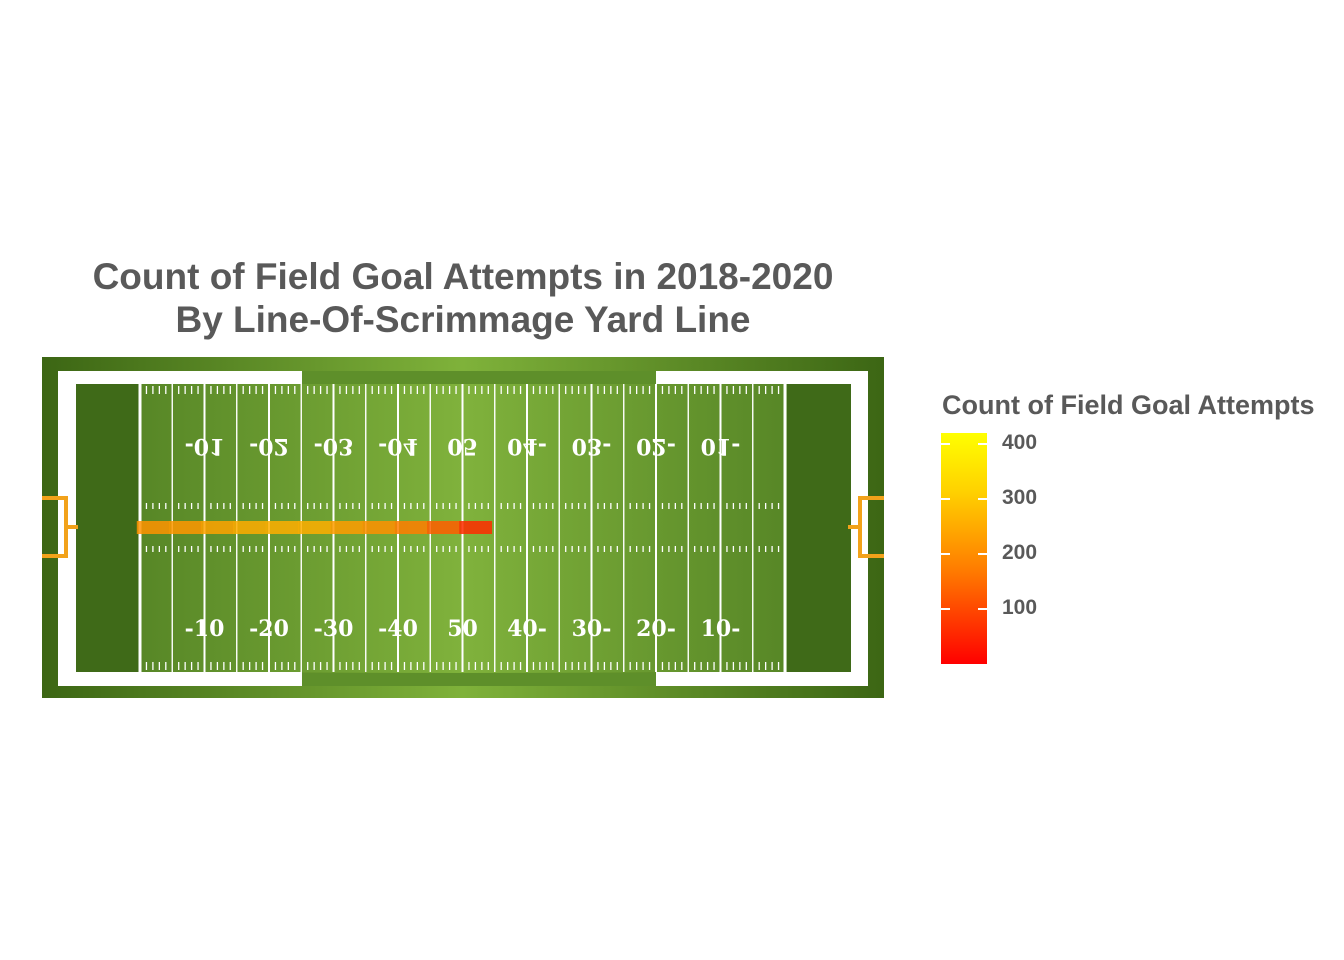 The image size is (1344, 960). Describe the element at coordinates (819, 528) in the screenshot. I see `endzone-right` at that location.